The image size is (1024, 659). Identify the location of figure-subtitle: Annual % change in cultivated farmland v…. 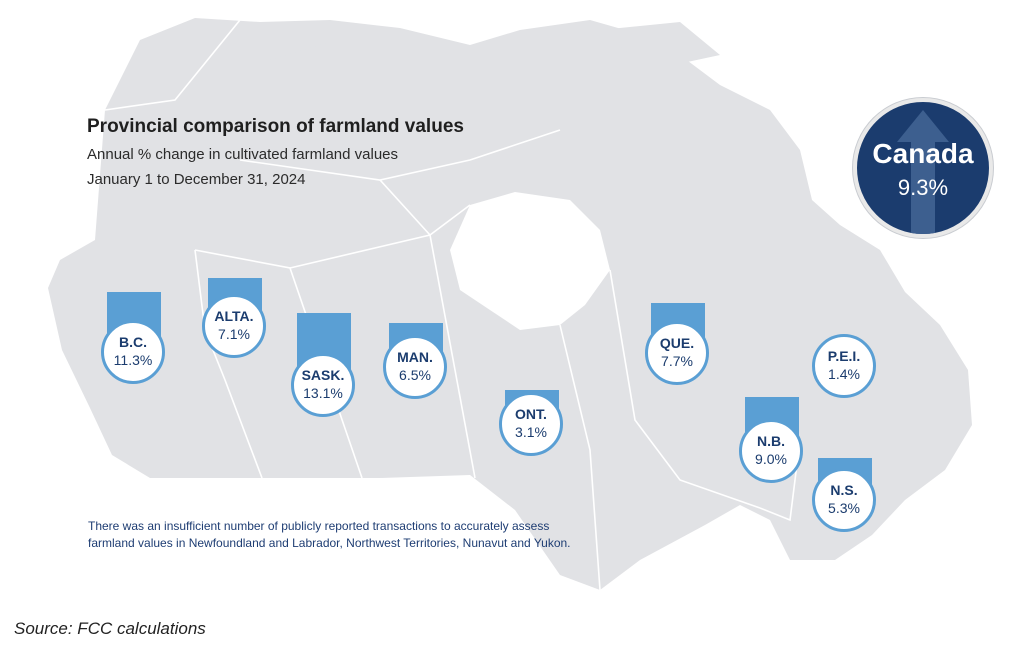
(243, 154).